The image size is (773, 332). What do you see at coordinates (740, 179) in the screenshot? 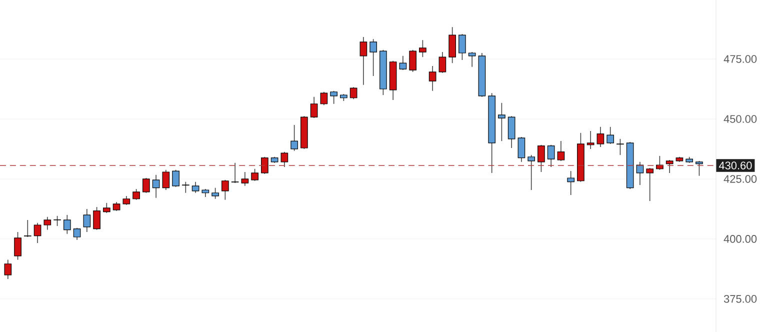
I see `y-tick-label: 425.00` at bounding box center [740, 179].